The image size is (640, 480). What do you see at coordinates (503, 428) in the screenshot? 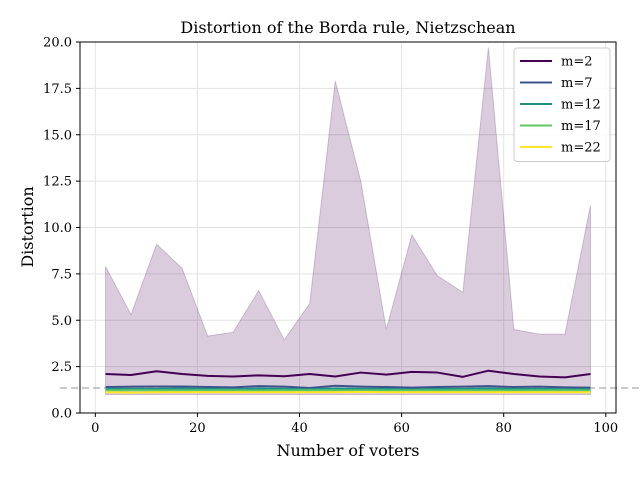
I see `x-tick-label-4: 80` at bounding box center [503, 428].